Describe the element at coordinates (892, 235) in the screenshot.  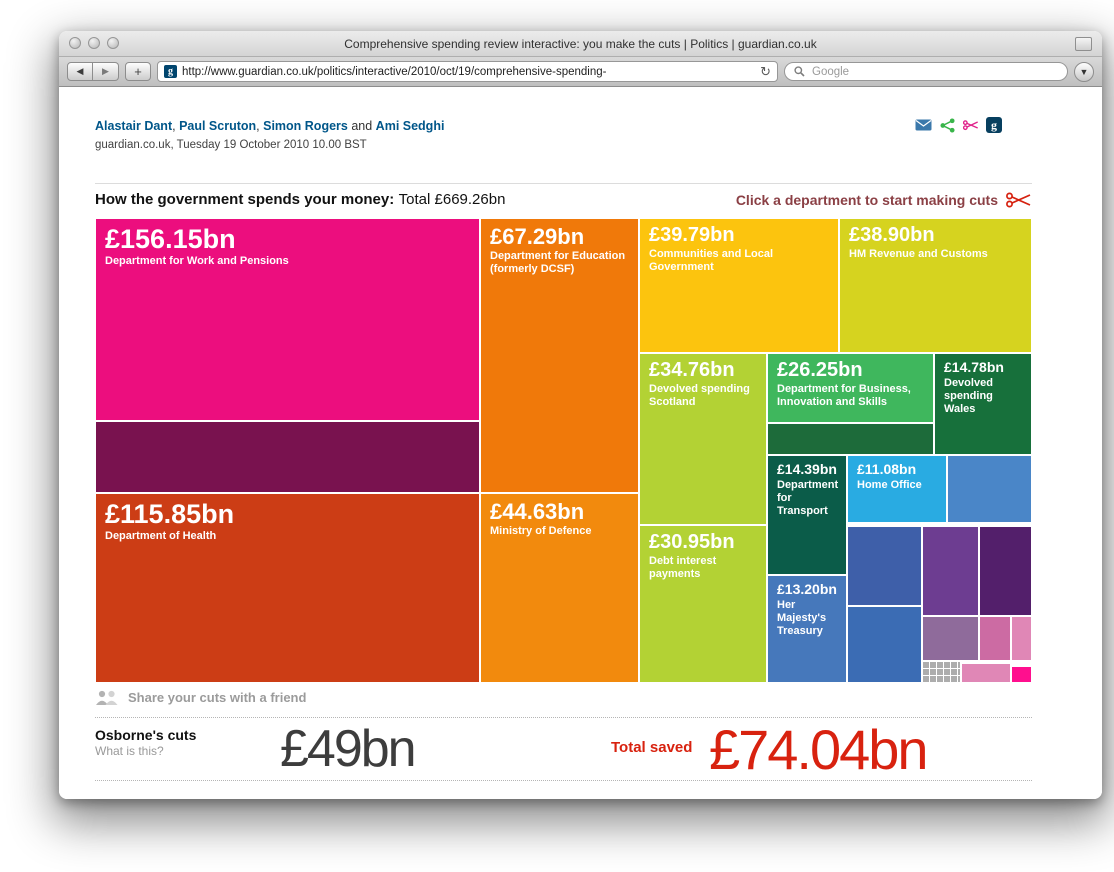
I see `cell-value: £38.90bn` at that location.